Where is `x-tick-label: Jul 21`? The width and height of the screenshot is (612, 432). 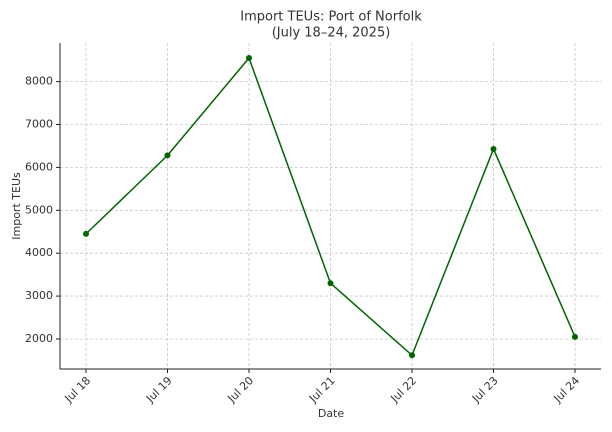 x-tick-label: Jul 21 is located at coordinates (322, 390).